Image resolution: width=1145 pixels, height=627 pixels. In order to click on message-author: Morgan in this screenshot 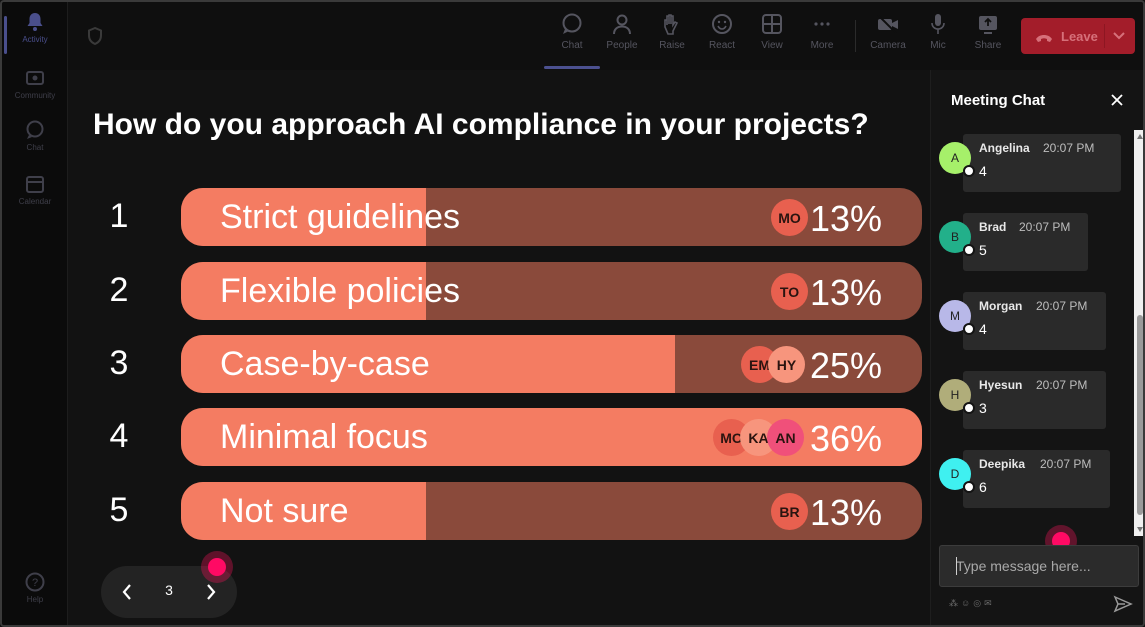, I will do `click(1001, 306)`.